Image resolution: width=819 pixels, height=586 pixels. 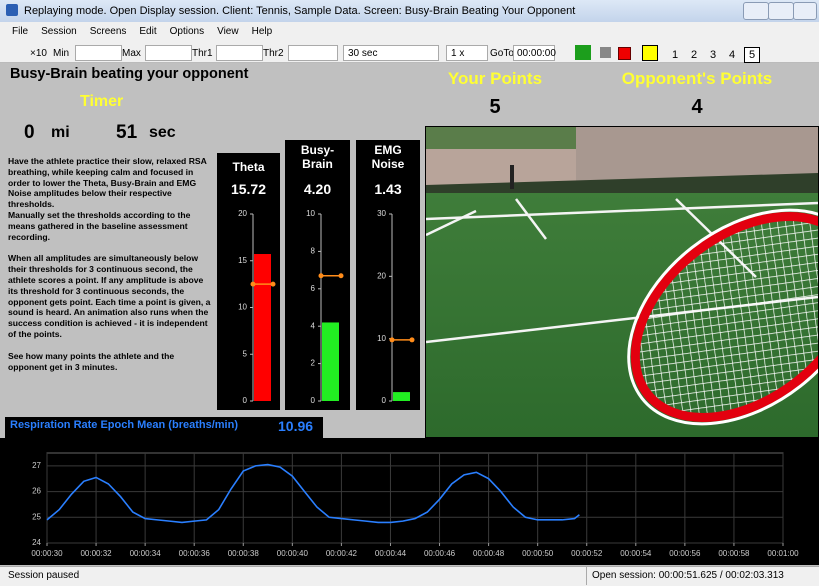 I want to click on goto-label: GoTo, so click(x=502, y=53).